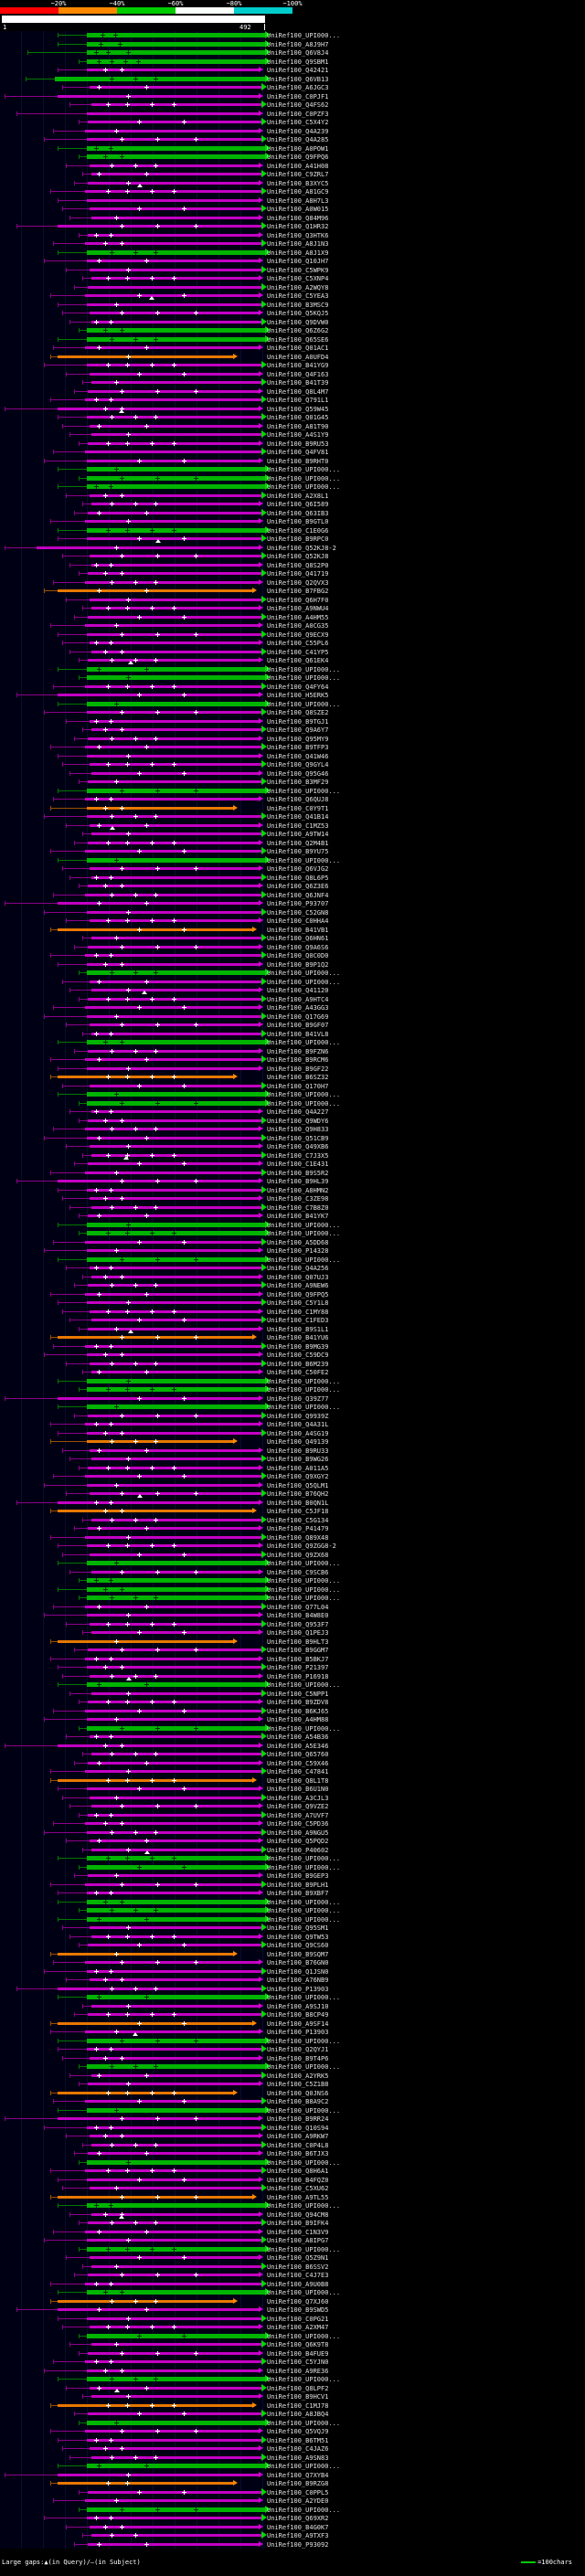  What do you see at coordinates (293, 2049) in the screenshot?
I see `alignment-row: UniRef100_Q2QYJ1` at bounding box center [293, 2049].